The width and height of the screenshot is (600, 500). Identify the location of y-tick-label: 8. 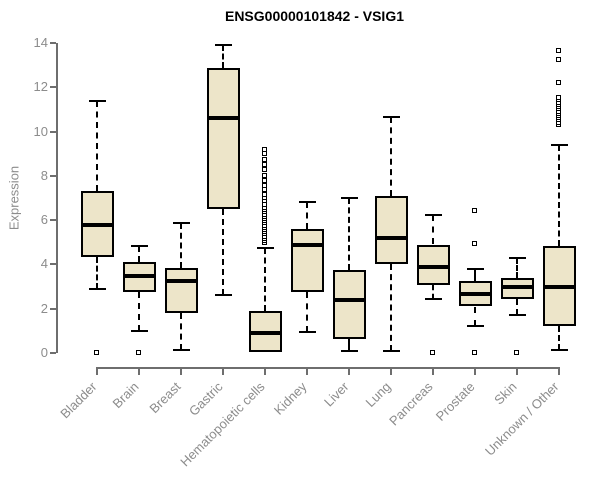
(44, 175).